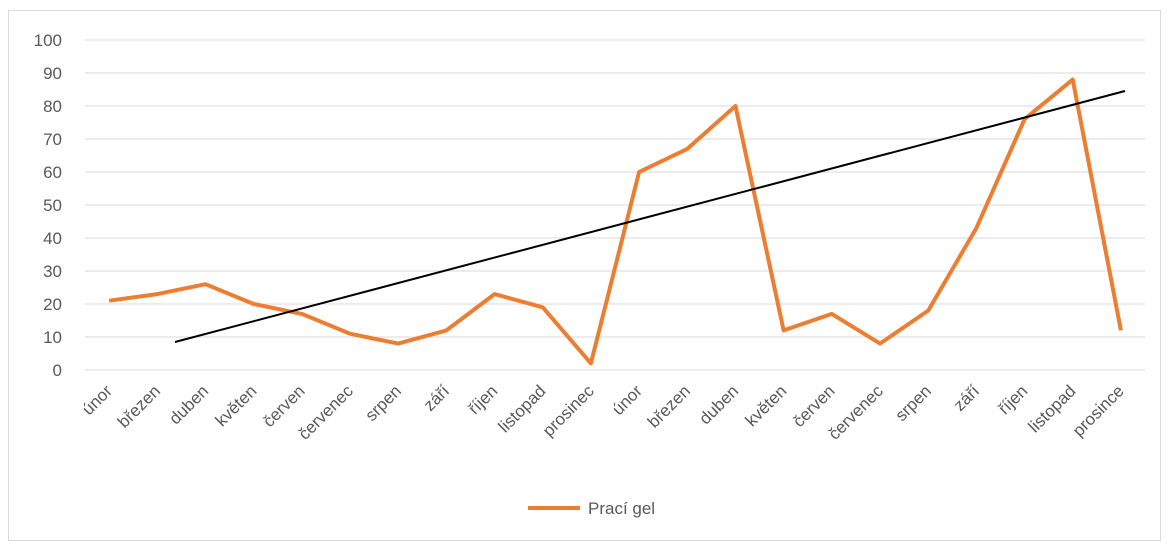 This screenshot has height=546, width=1170. I want to click on y-tick-label: 50, so click(52, 205).